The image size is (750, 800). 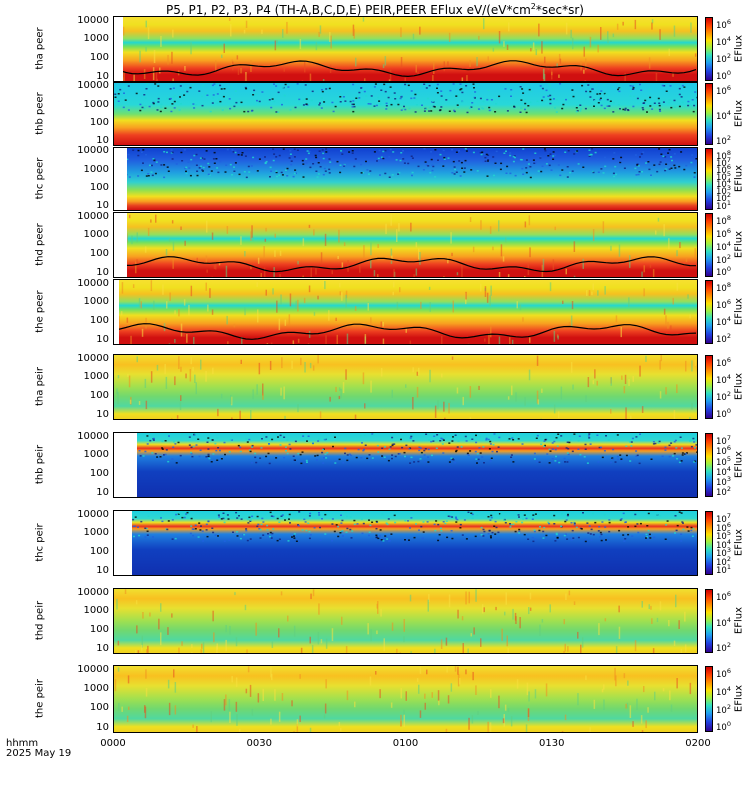 What do you see at coordinates (739, 542) in the screenshot?
I see `colorbar-label: EFlux` at bounding box center [739, 542].